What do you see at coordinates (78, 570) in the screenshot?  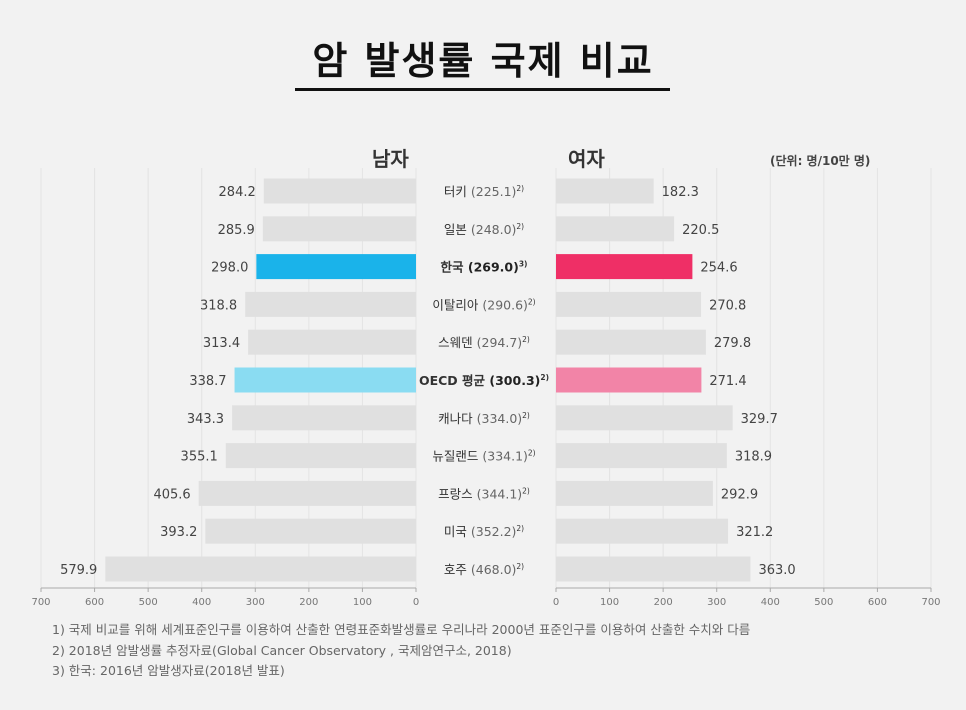 I see `male-value-label: 579.9` at bounding box center [78, 570].